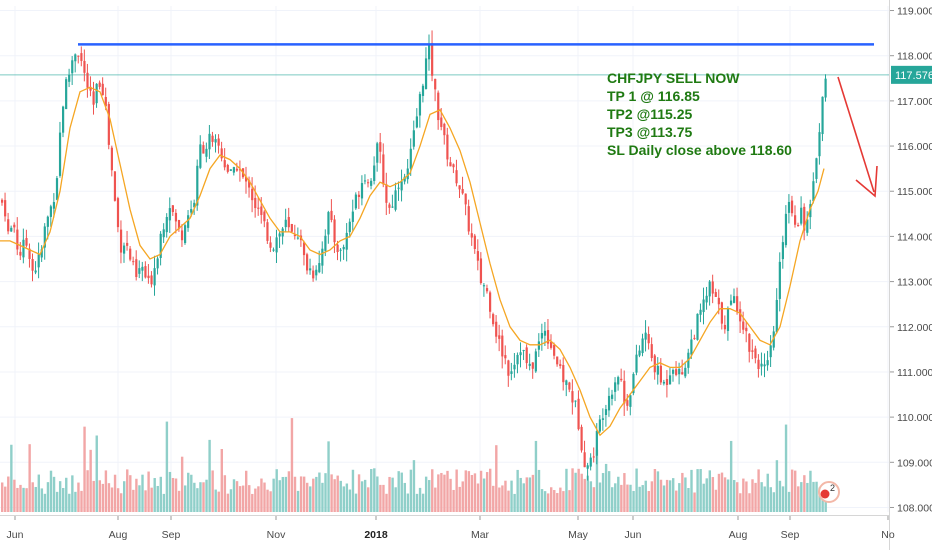 This screenshot has width=932, height=550. What do you see at coordinates (829, 492) in the screenshot?
I see `event-marker-icon: 2` at bounding box center [829, 492].